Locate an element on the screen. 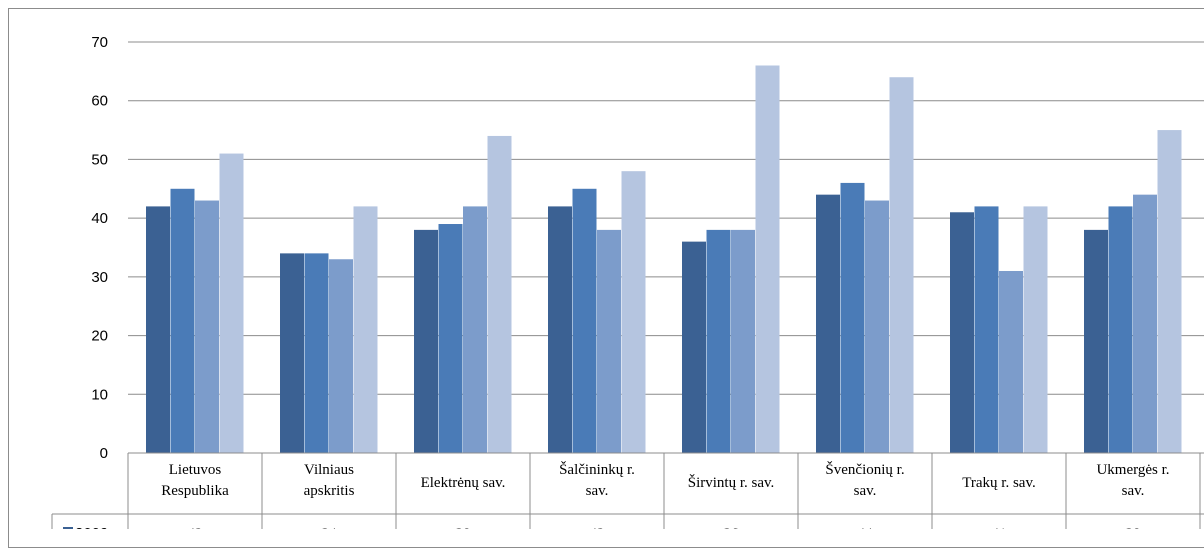 The height and width of the screenshot is (548, 1204). y-tick-label: 30 is located at coordinates (99, 277).